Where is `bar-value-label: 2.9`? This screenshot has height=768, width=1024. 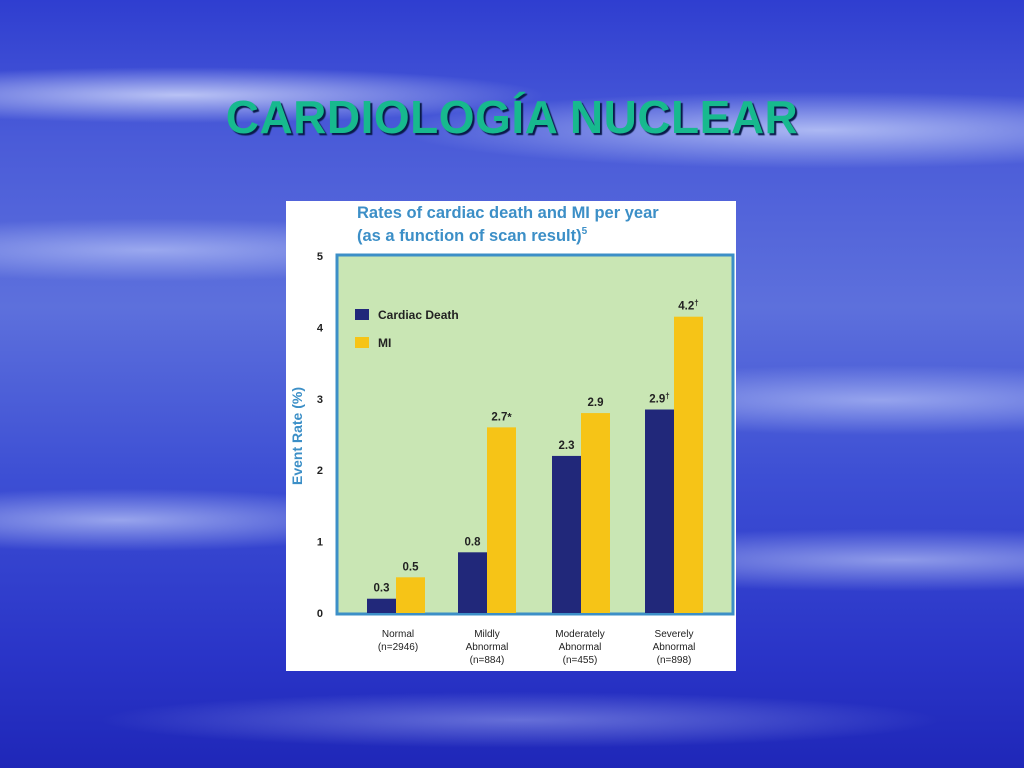 bar-value-label: 2.9 is located at coordinates (596, 403).